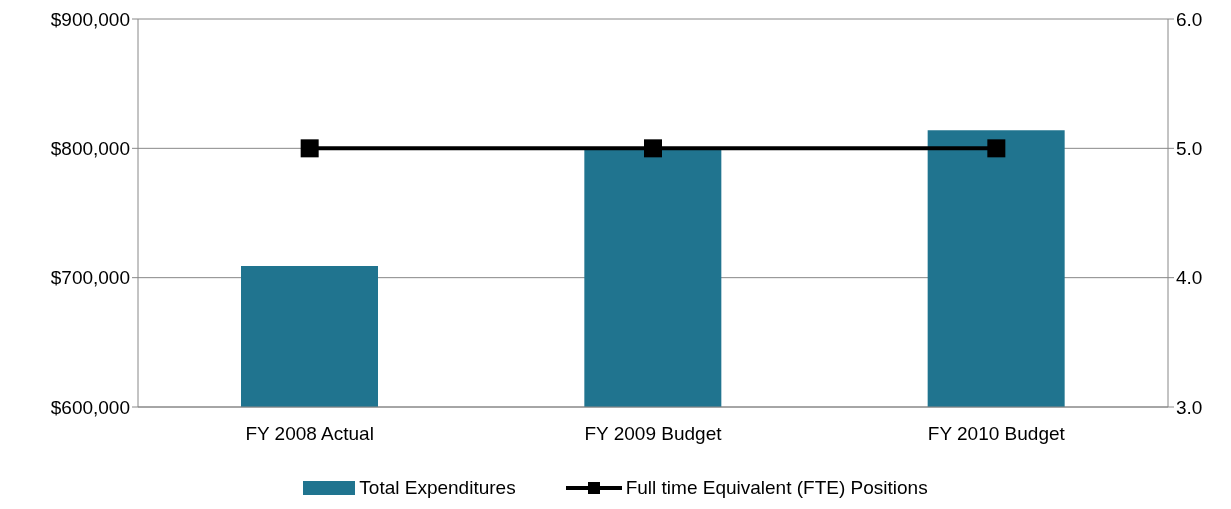  What do you see at coordinates (1189, 407) in the screenshot?
I see `y2-tick-label: 3.0` at bounding box center [1189, 407].